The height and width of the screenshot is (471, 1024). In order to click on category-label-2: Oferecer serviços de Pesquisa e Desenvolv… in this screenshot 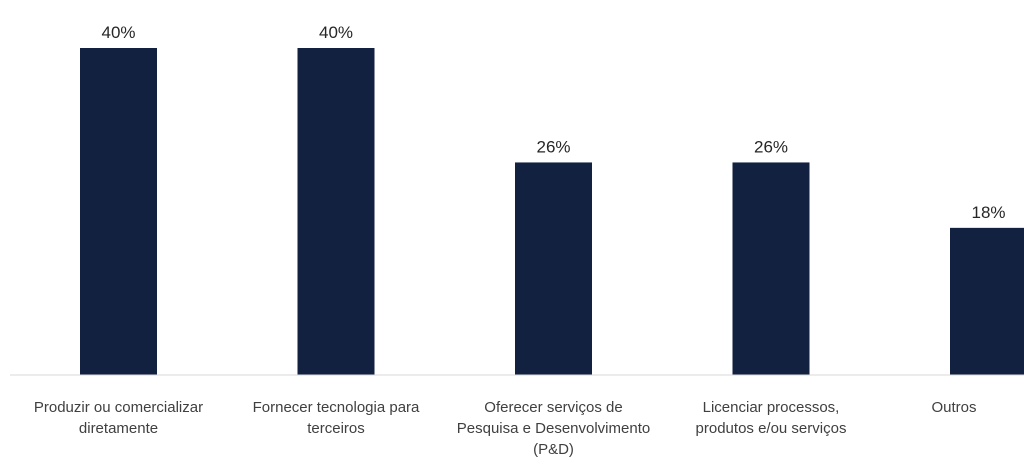, I will do `click(554, 428)`.